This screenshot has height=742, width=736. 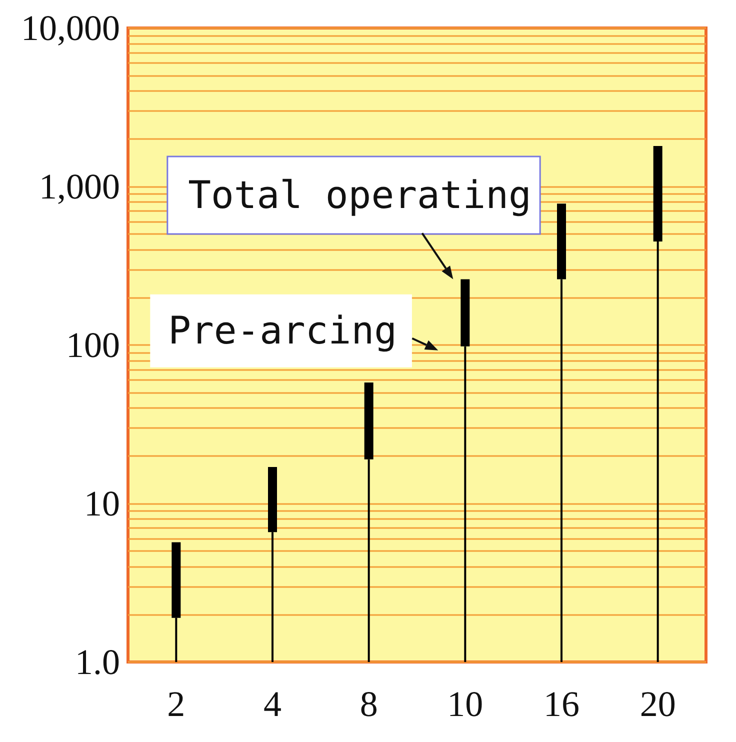 I want to click on x-tick-label: 8, so click(x=369, y=704).